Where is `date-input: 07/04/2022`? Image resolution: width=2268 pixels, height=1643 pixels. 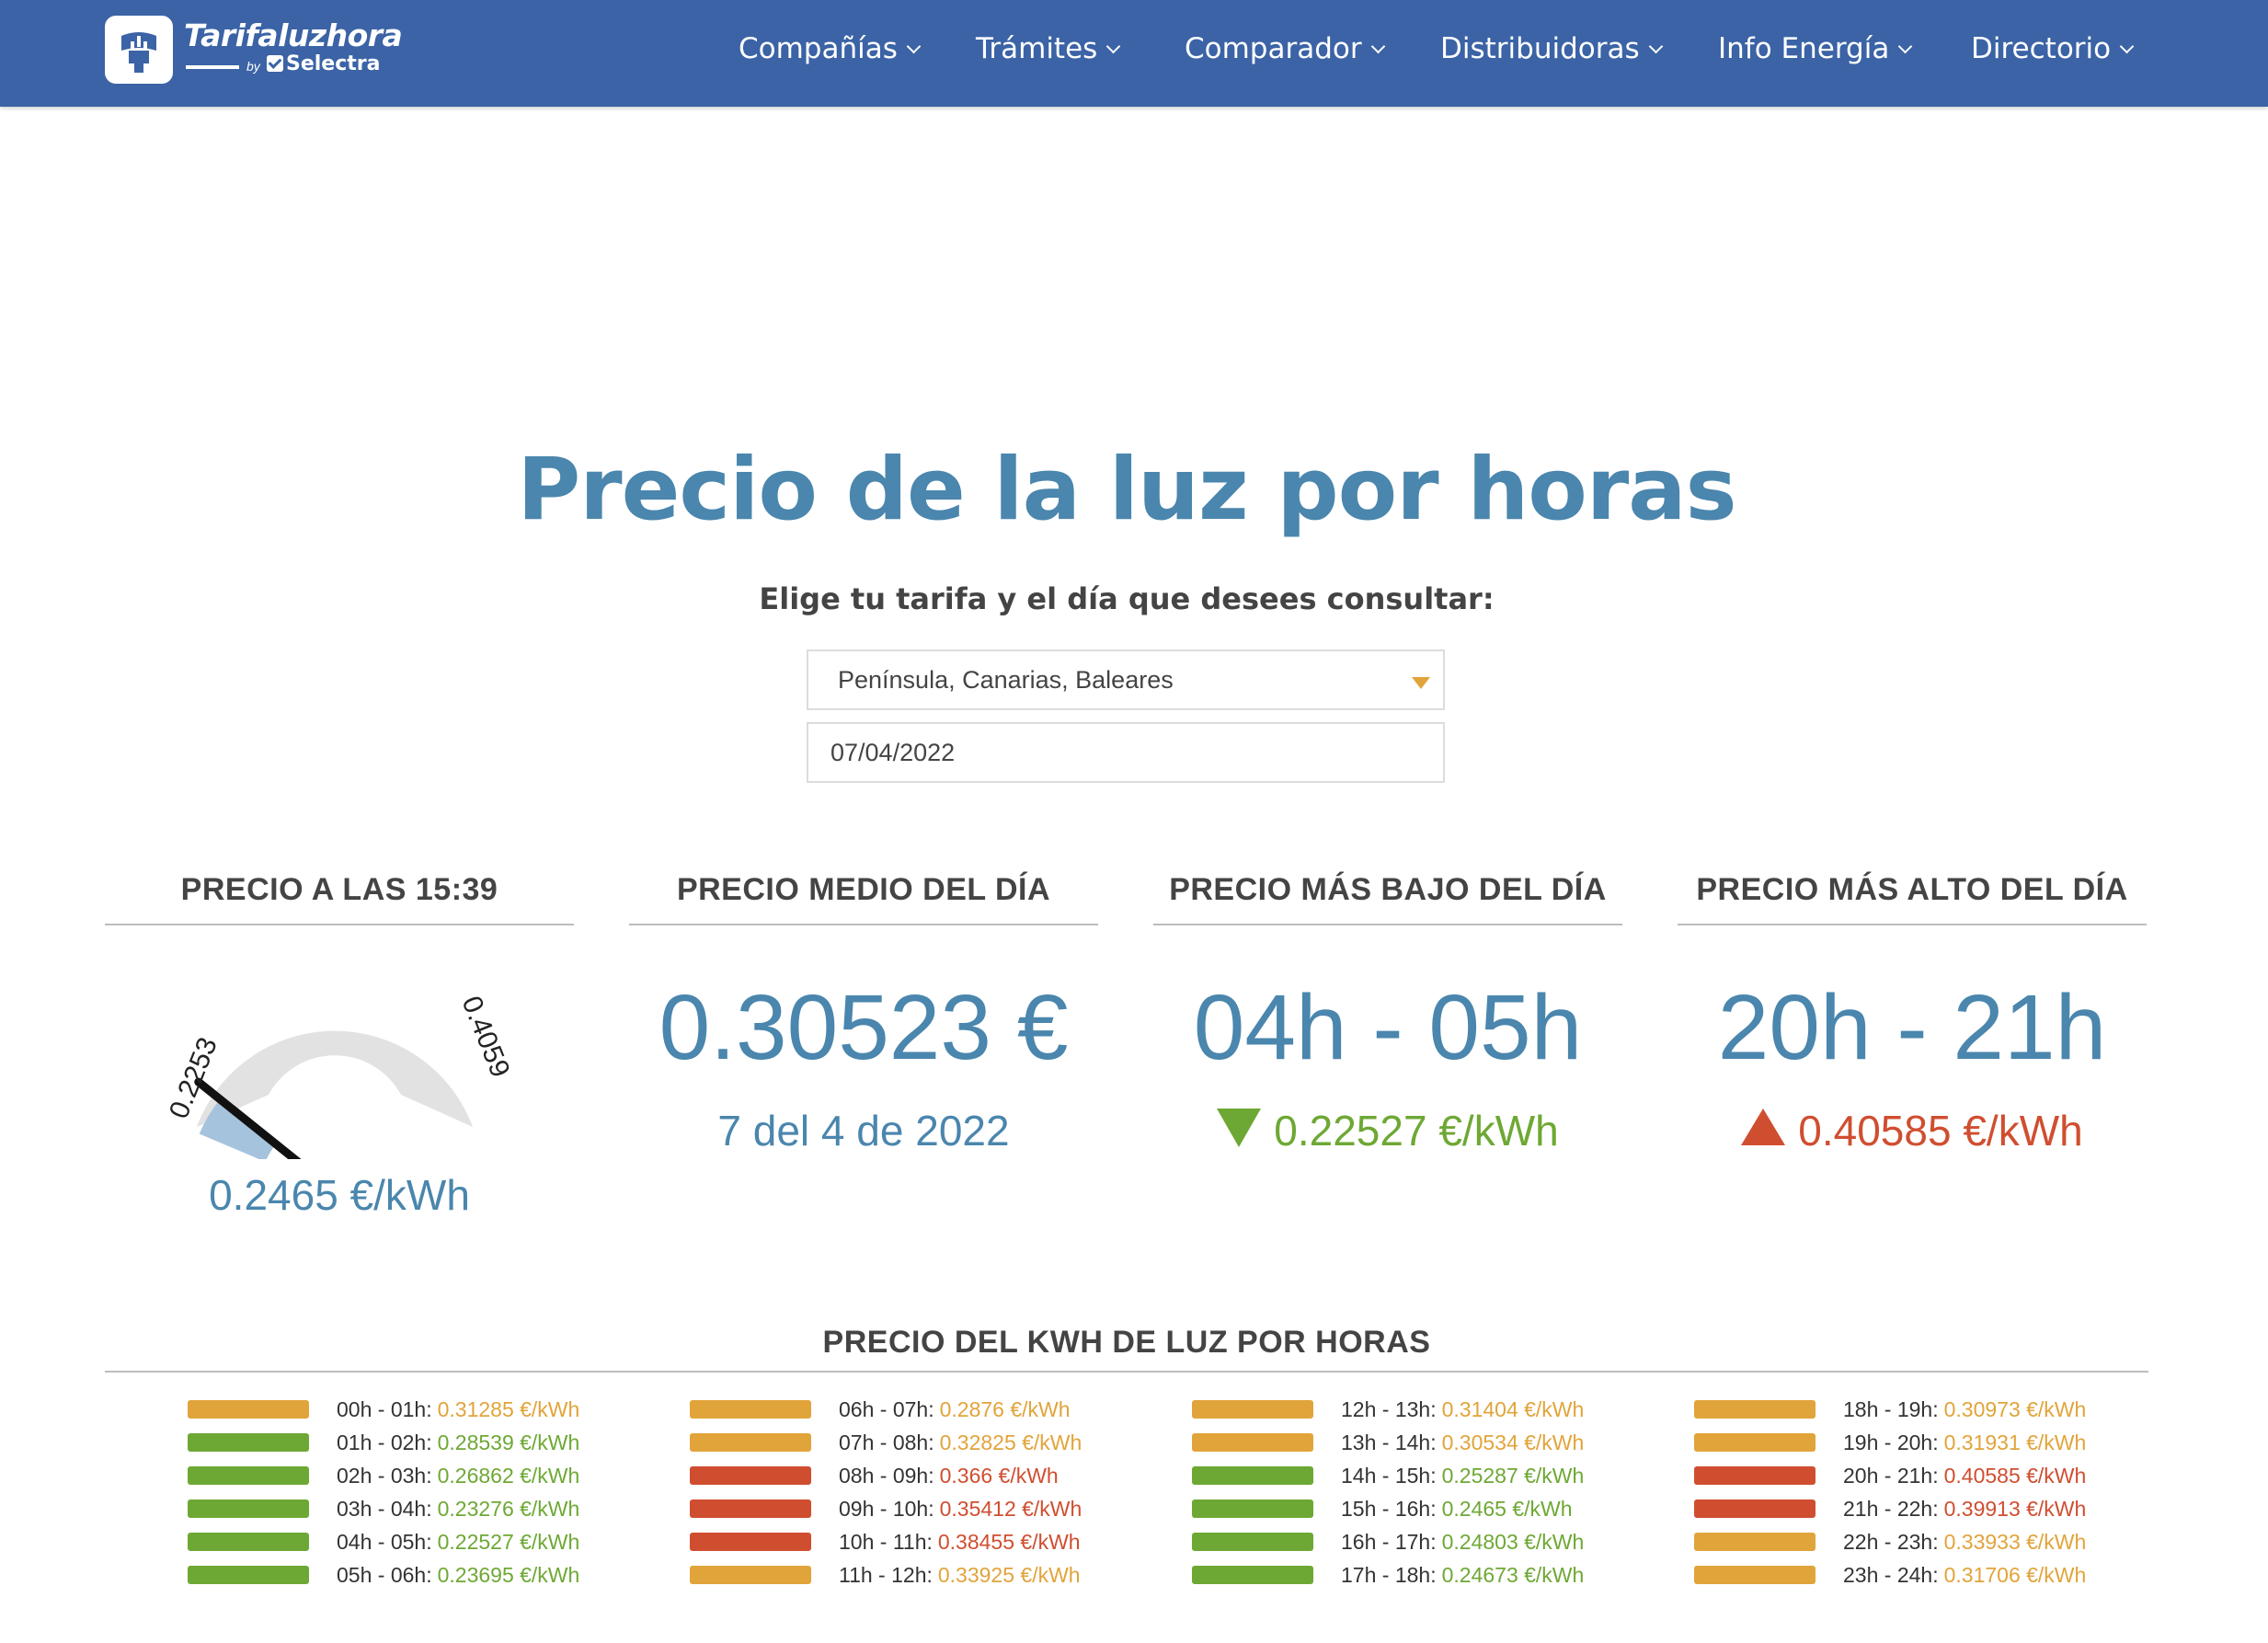
date-input: 07/04/2022 is located at coordinates (1126, 752).